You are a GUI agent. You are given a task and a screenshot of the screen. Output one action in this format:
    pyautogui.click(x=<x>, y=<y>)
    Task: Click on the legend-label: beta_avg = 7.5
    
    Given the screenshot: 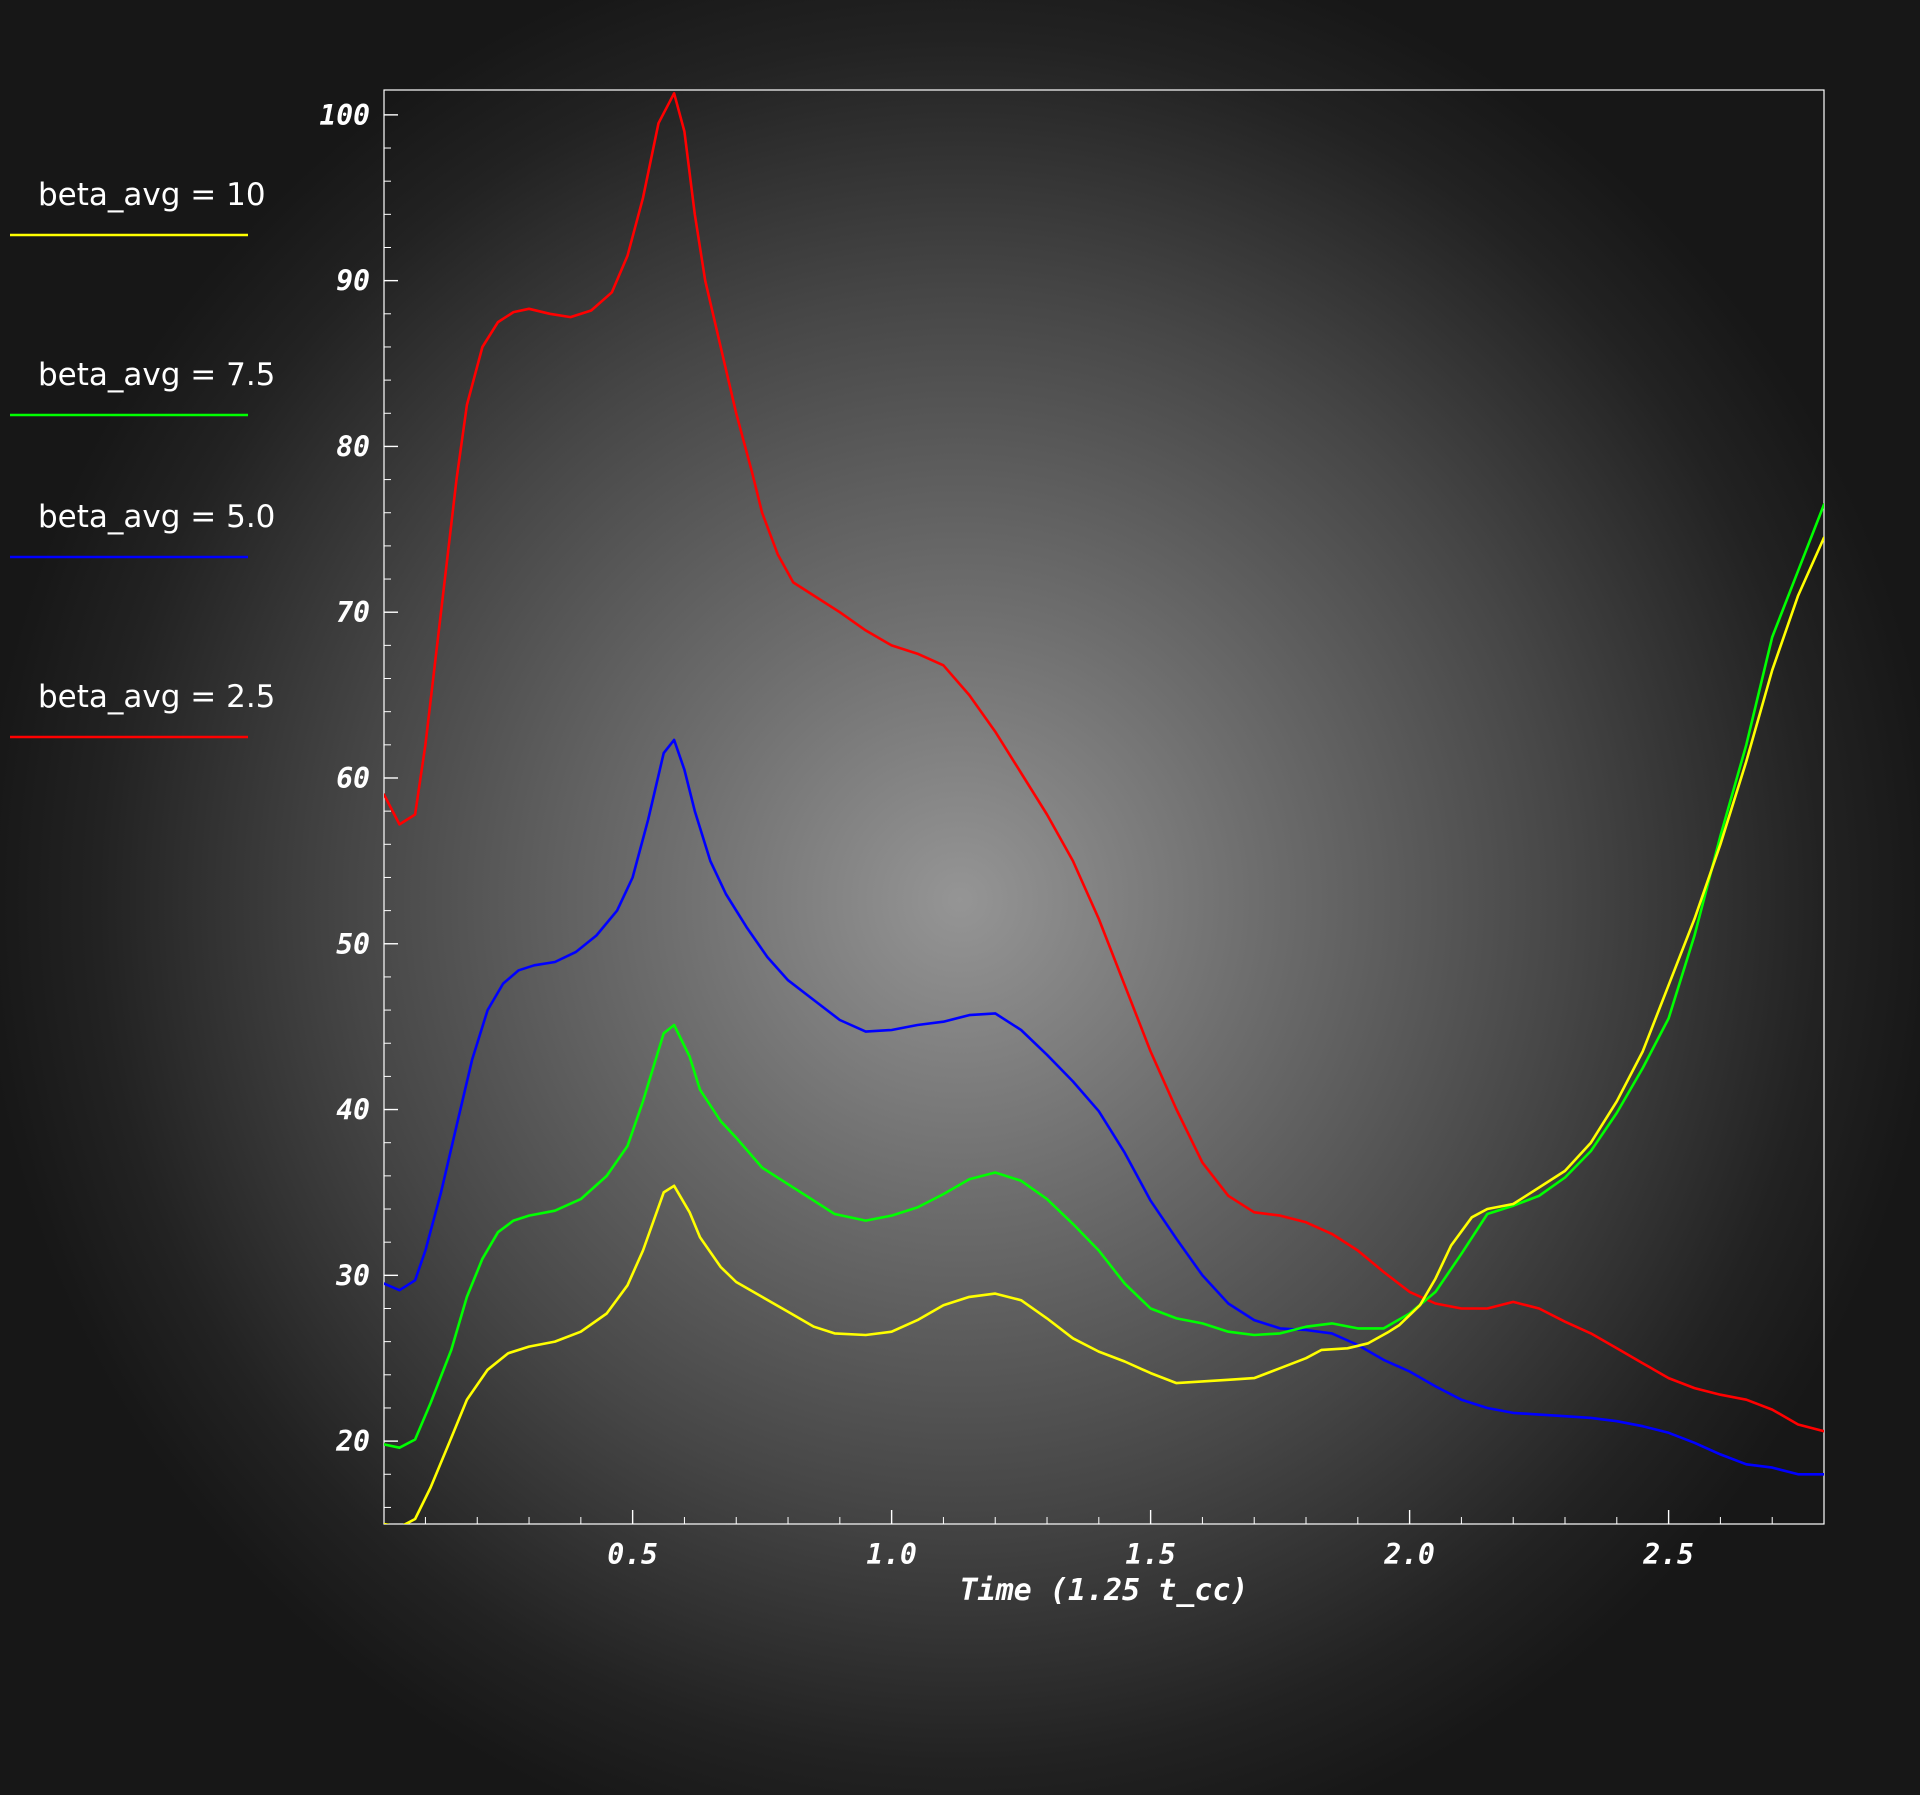 What is the action you would take?
    pyautogui.click(x=156, y=375)
    